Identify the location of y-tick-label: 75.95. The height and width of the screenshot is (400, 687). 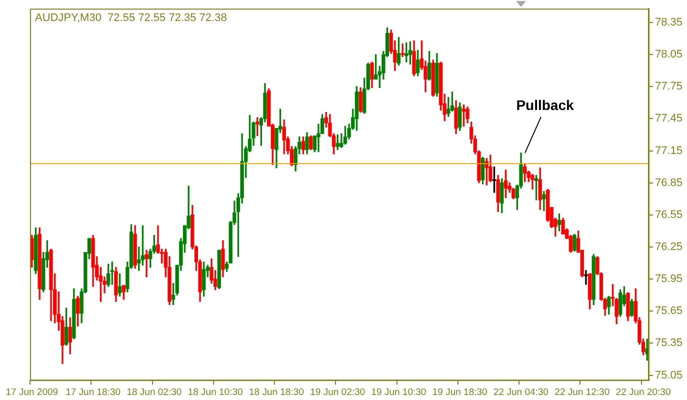
(669, 279).